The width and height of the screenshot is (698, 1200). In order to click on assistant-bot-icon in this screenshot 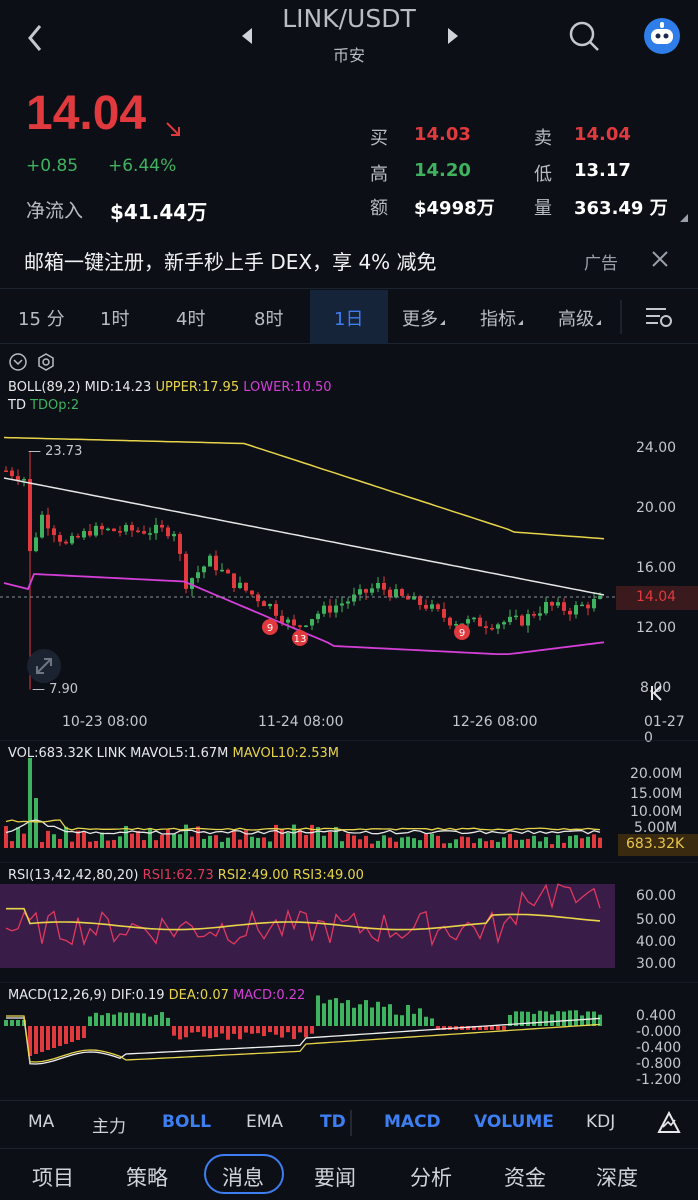, I will do `click(662, 36)`.